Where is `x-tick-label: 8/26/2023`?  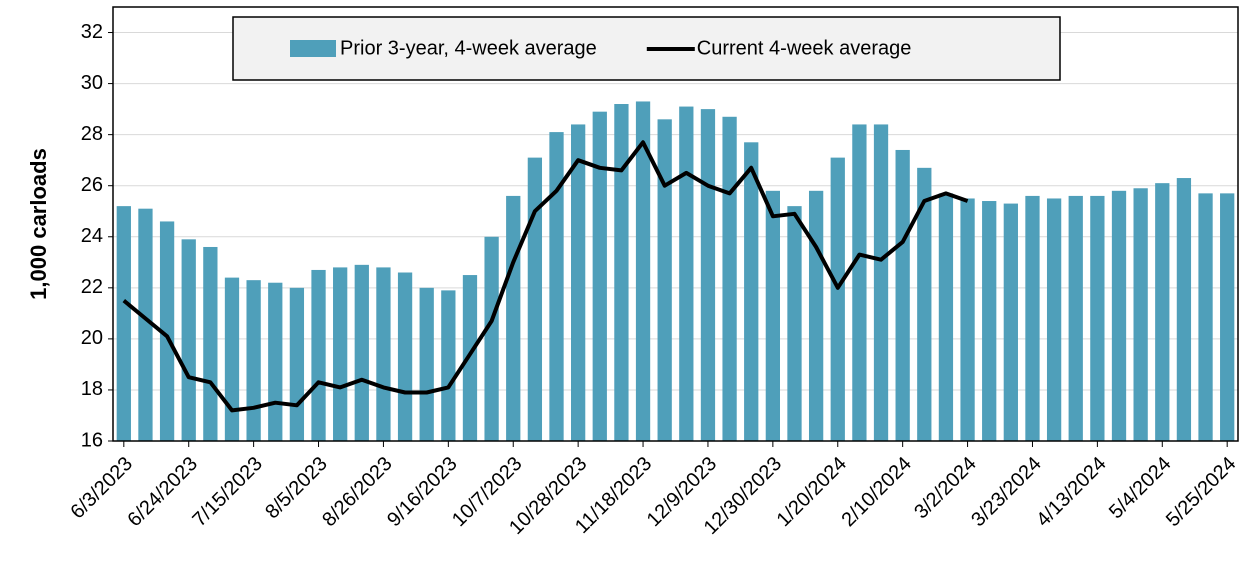
x-tick-label: 8/26/2023 is located at coordinates (357, 492).